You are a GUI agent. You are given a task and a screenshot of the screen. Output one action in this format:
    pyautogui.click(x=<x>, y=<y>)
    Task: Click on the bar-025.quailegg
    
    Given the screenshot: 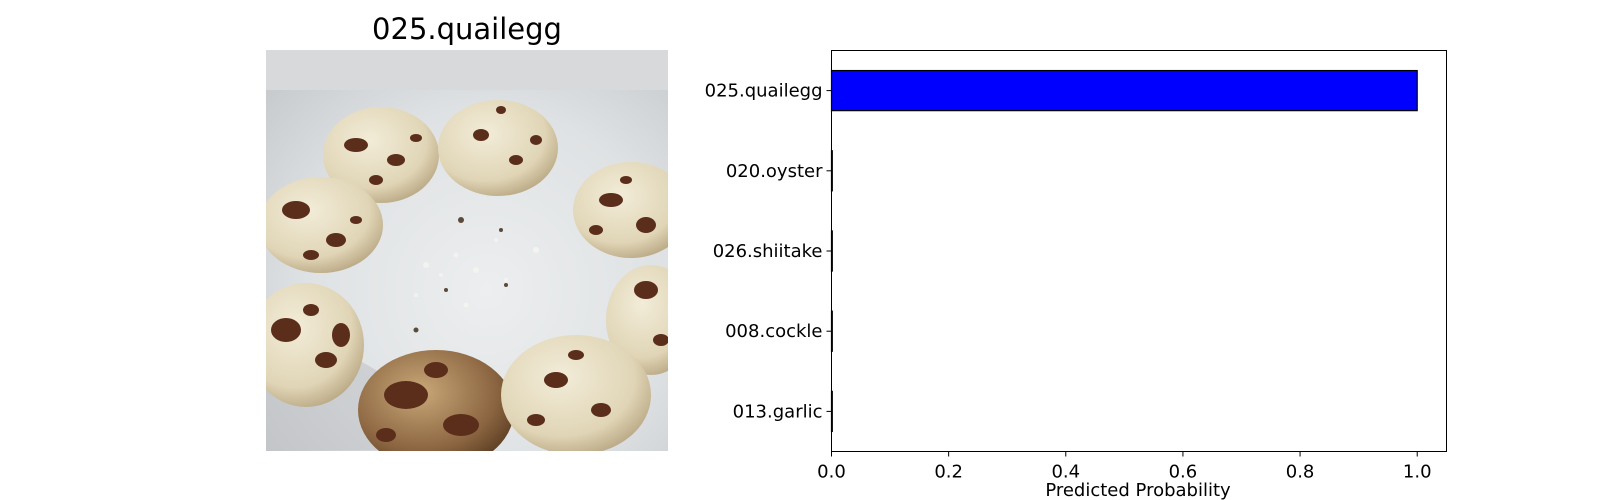 What is the action you would take?
    pyautogui.click(x=1124, y=90)
    